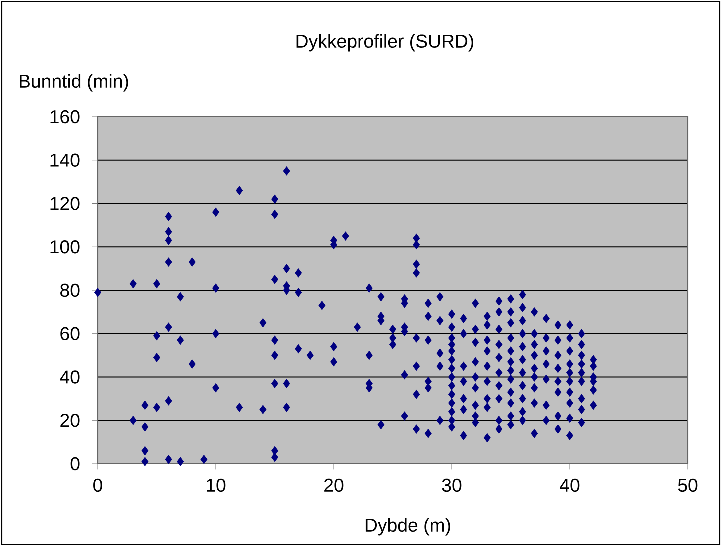 The width and height of the screenshot is (722, 547). What do you see at coordinates (385, 43) in the screenshot?
I see `chart-title: Dykkeprofiler (SURD)` at bounding box center [385, 43].